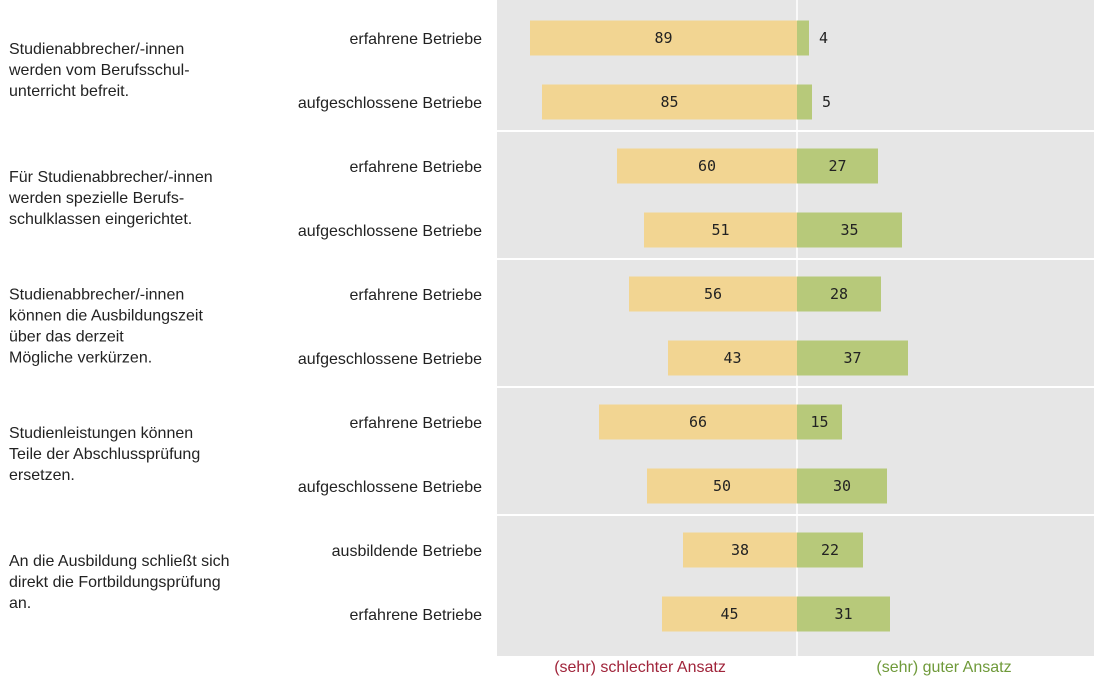 This screenshot has width=1094, height=678. What do you see at coordinates (407, 551) in the screenshot?
I see `row-label: ausbildende Betriebe` at bounding box center [407, 551].